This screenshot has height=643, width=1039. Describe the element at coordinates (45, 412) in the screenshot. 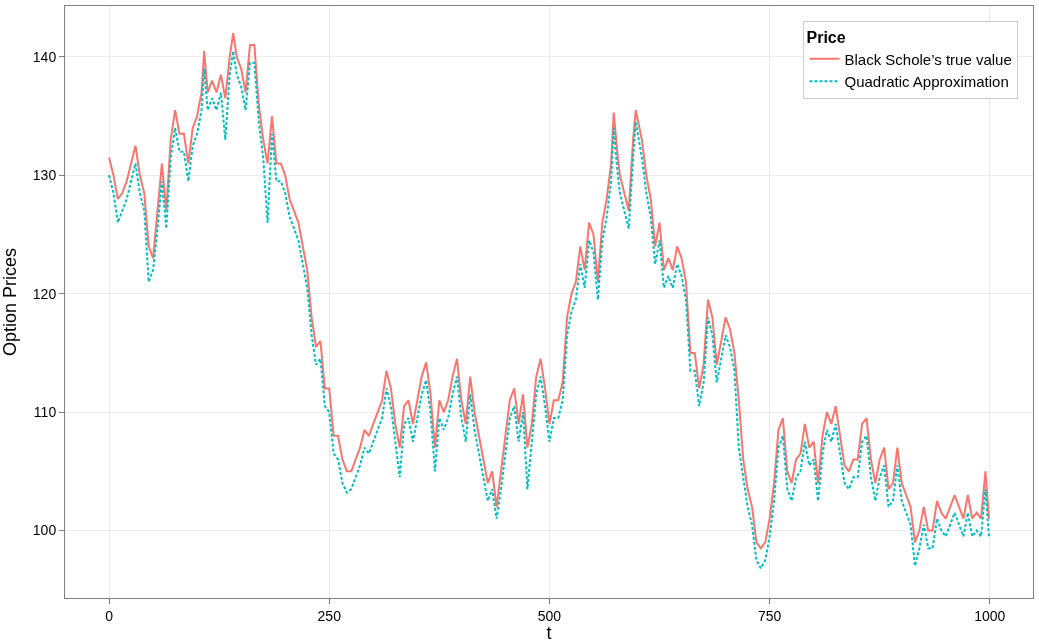

I see `y-tick-label: 110` at that location.